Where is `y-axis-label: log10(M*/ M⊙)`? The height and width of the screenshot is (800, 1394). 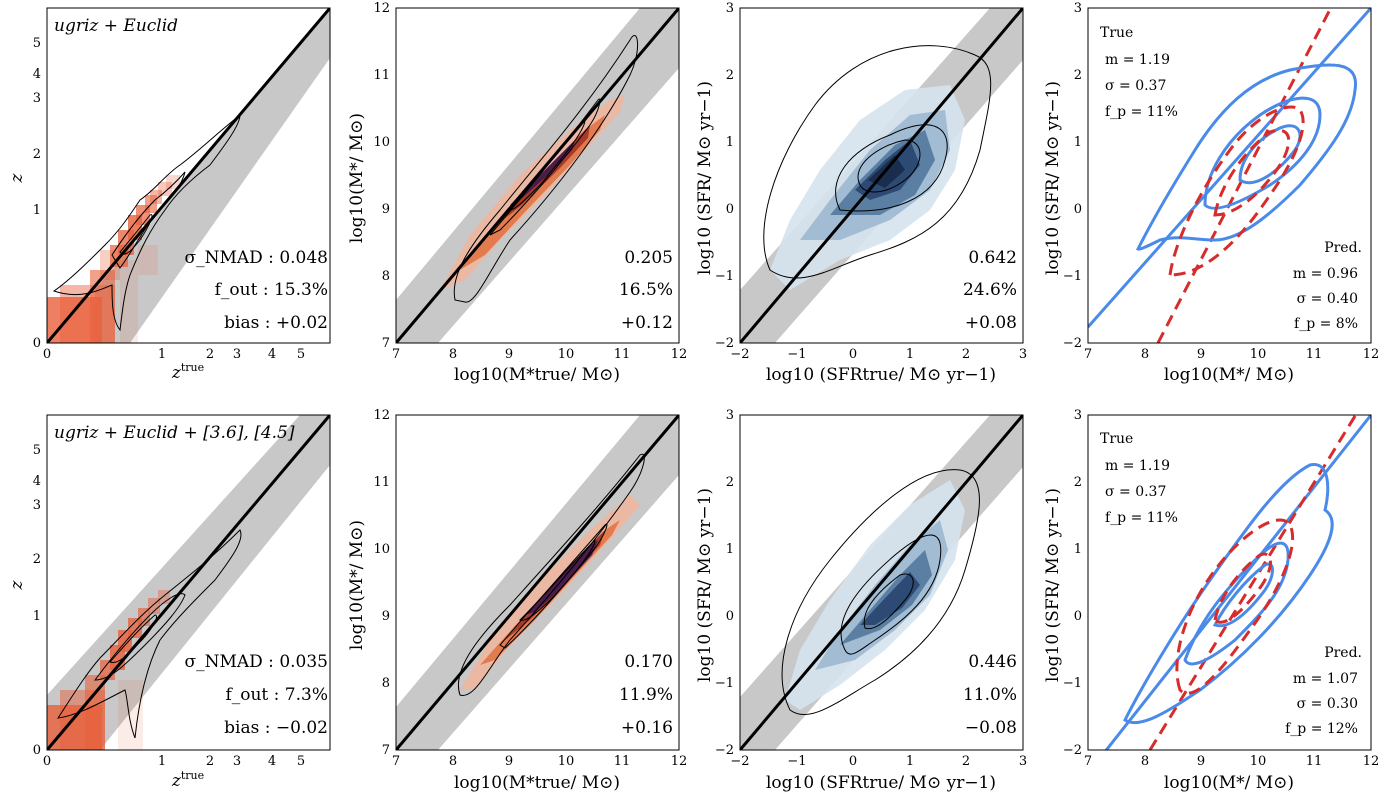 y-axis-label: log10(M*/ M⊙) is located at coordinates (357, 585).